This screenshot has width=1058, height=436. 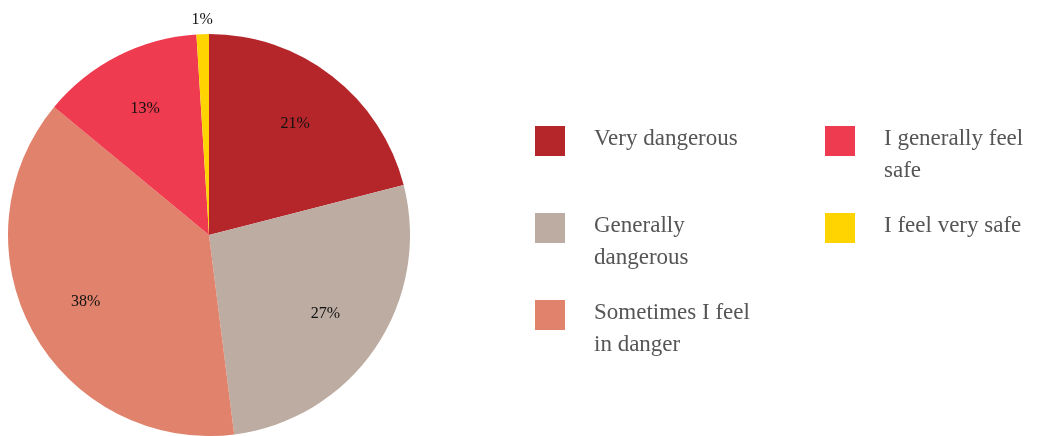 I want to click on data-label: 27%, so click(x=325, y=312).